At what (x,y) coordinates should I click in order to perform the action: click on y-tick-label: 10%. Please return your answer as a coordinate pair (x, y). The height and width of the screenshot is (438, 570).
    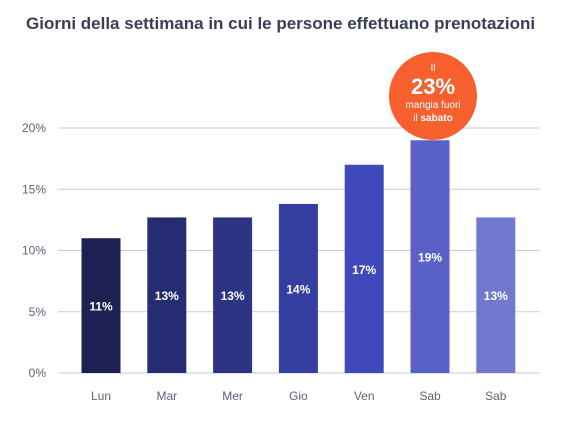
    Looking at the image, I should click on (34, 251).